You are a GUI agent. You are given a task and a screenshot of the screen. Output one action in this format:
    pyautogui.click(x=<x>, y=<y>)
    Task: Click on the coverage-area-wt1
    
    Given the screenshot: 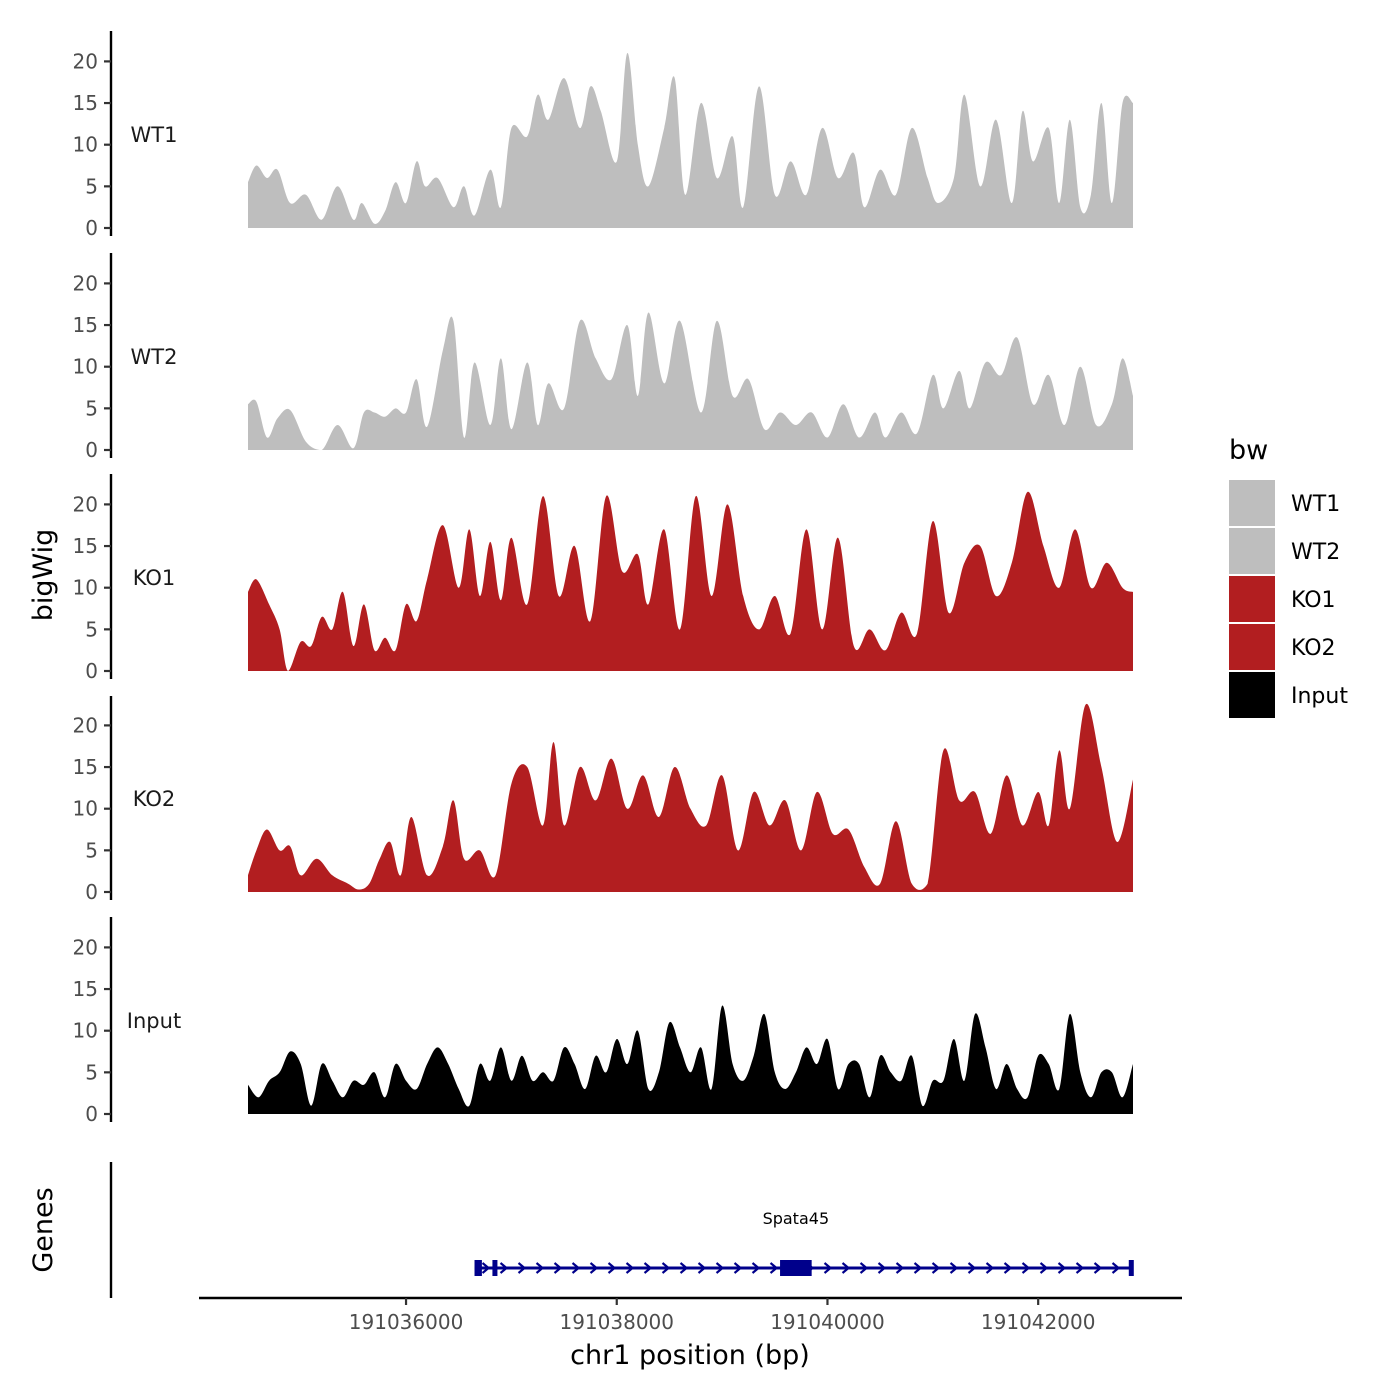 What is the action you would take?
    pyautogui.click(x=690, y=140)
    